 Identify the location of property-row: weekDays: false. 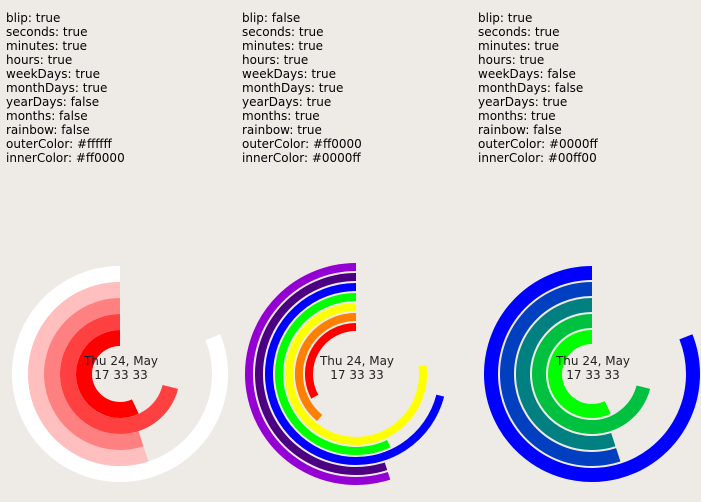
(527, 74).